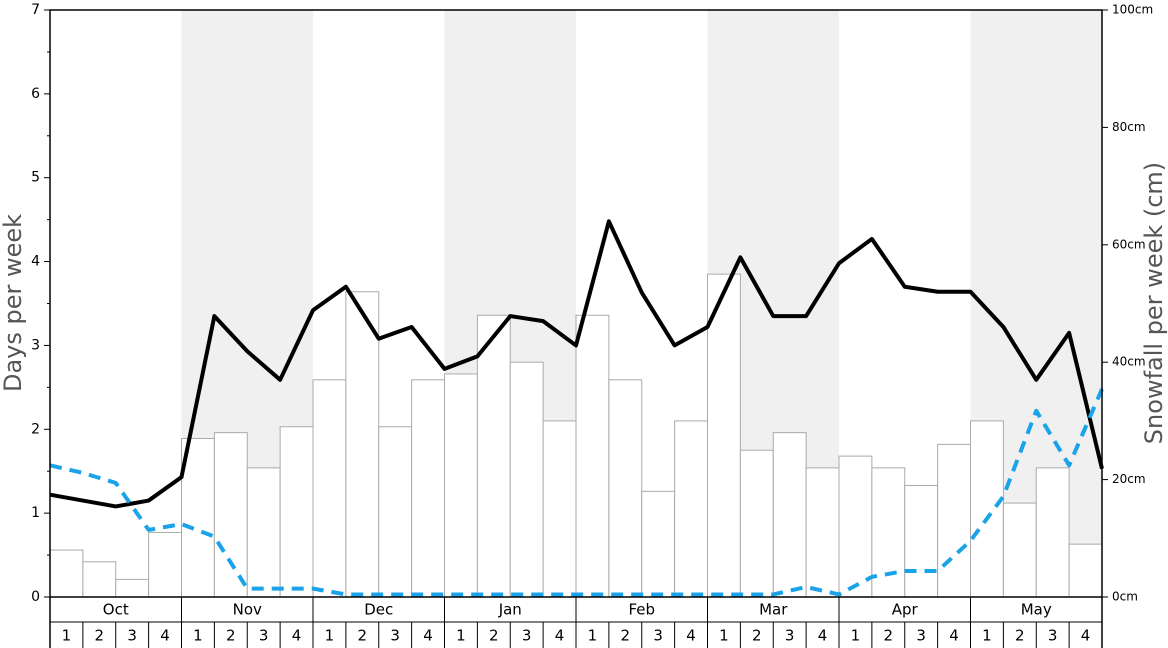 This screenshot has width=1168, height=648. I want to click on month-label: Mar, so click(773, 610).